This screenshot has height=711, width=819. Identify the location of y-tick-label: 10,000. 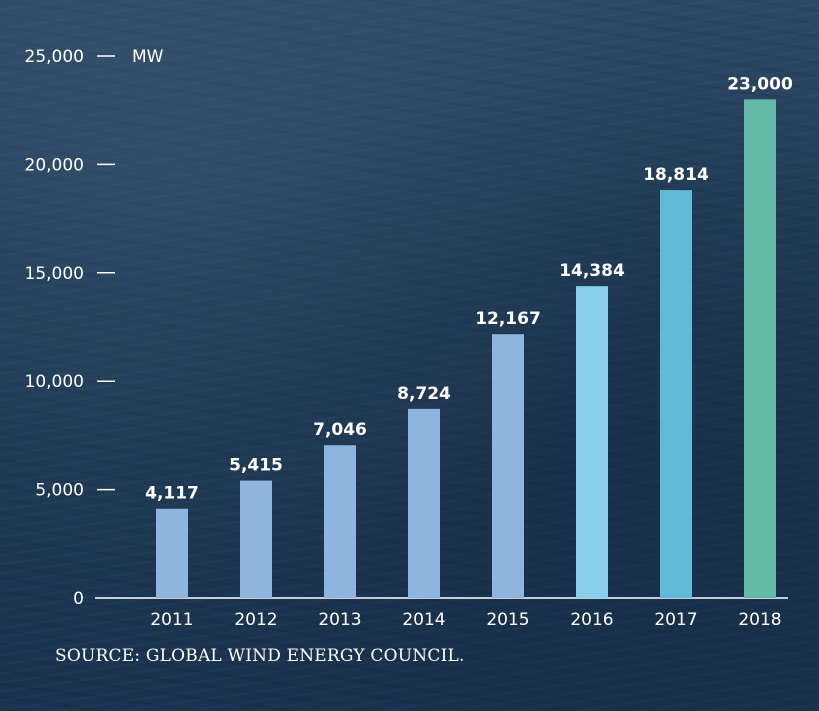
(54, 382).